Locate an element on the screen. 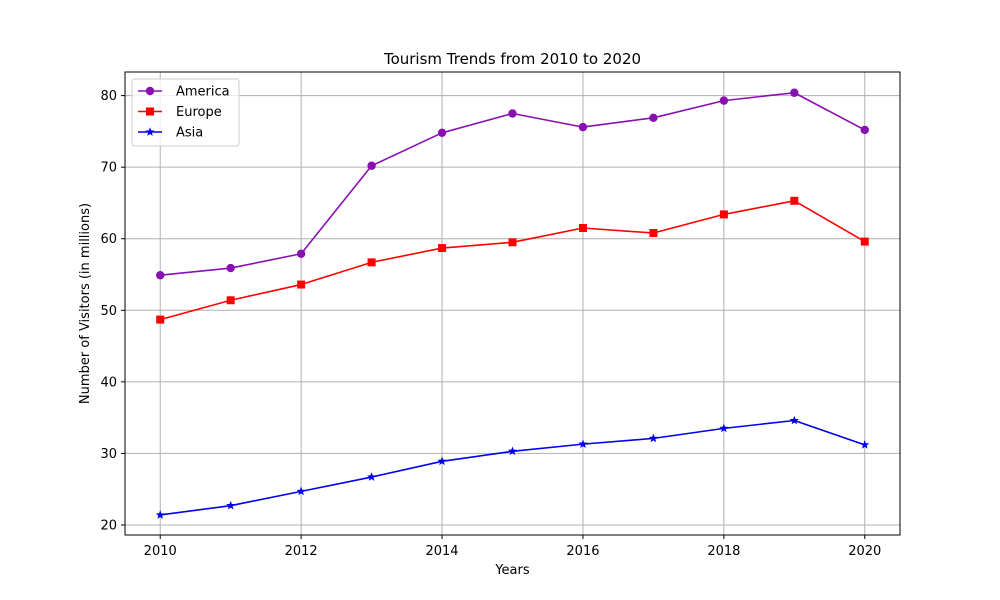 Image resolution: width=1000 pixels, height=600 pixels. y-tick-label: 30 is located at coordinates (108, 454).